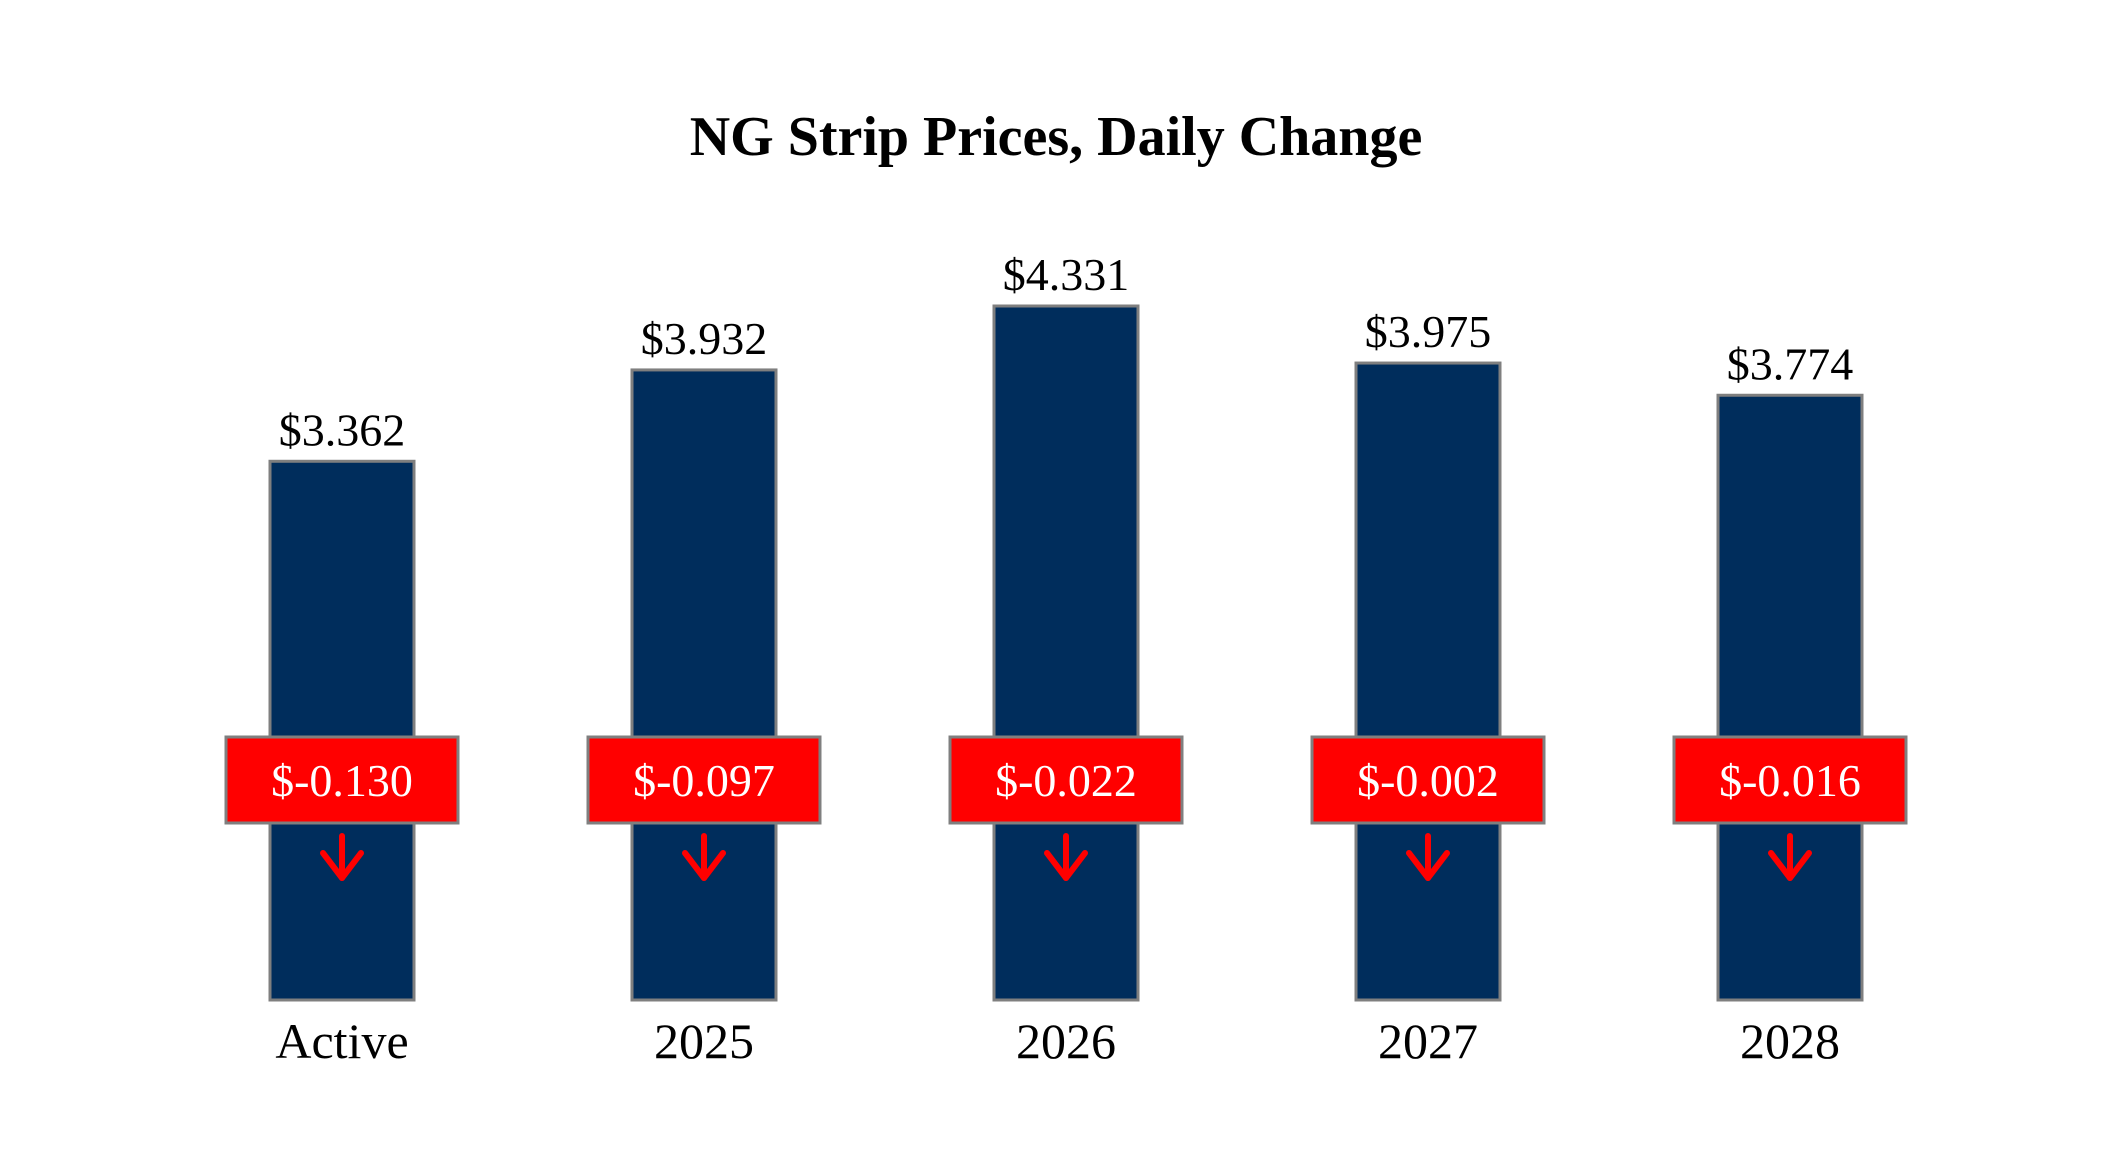 The height and width of the screenshot is (1157, 2112). I want to click on value-label: $3.932, so click(704, 338).